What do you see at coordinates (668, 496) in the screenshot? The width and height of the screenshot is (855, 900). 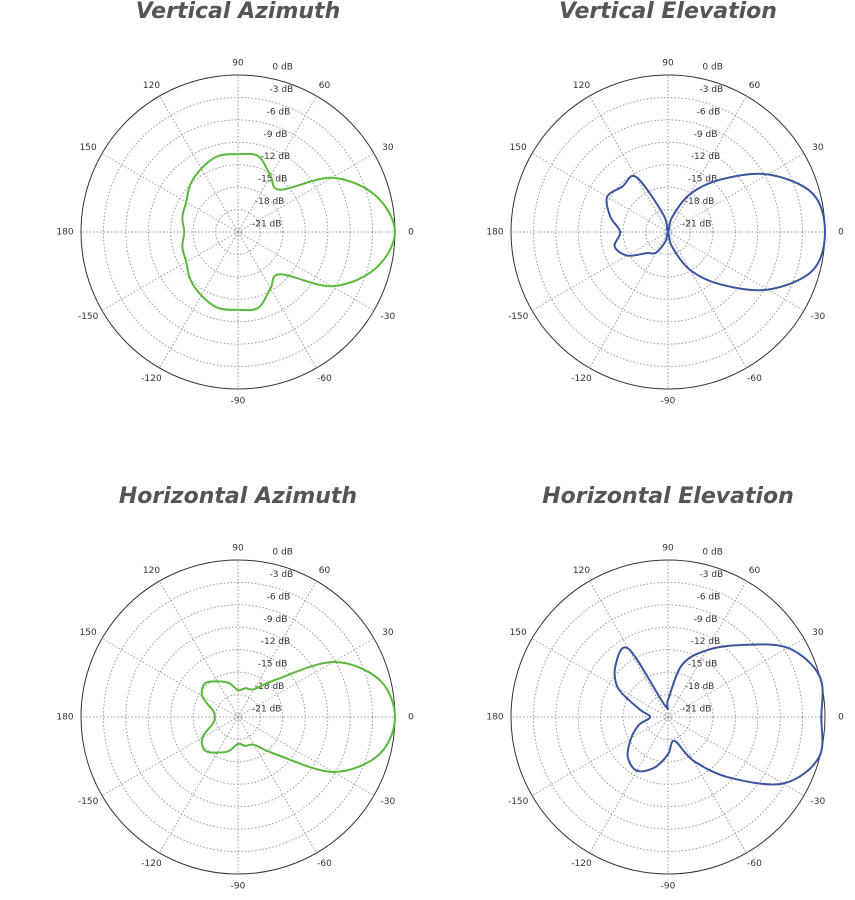 I see `chart-title: Horizontal Elevation` at bounding box center [668, 496].